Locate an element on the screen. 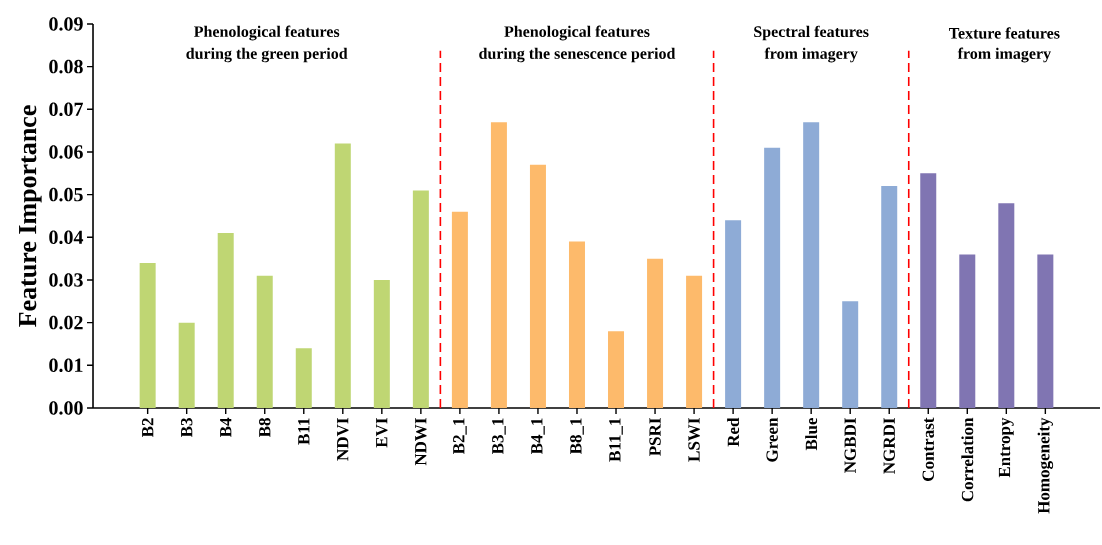  x-tick-label: EVI is located at coordinates (382, 433).